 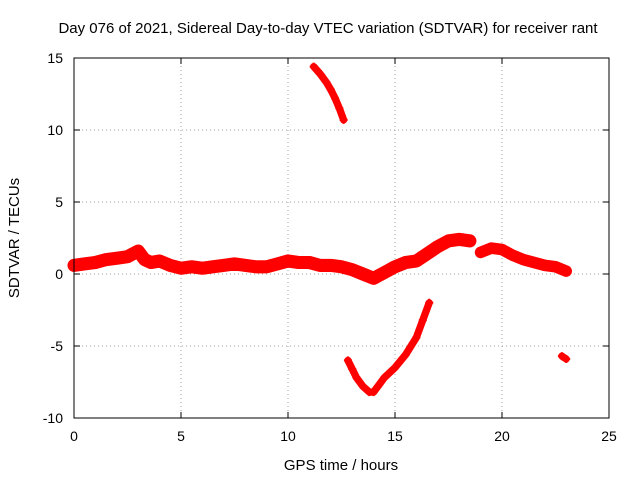 What do you see at coordinates (57, 346) in the screenshot?
I see `y-tick-label: -5` at bounding box center [57, 346].